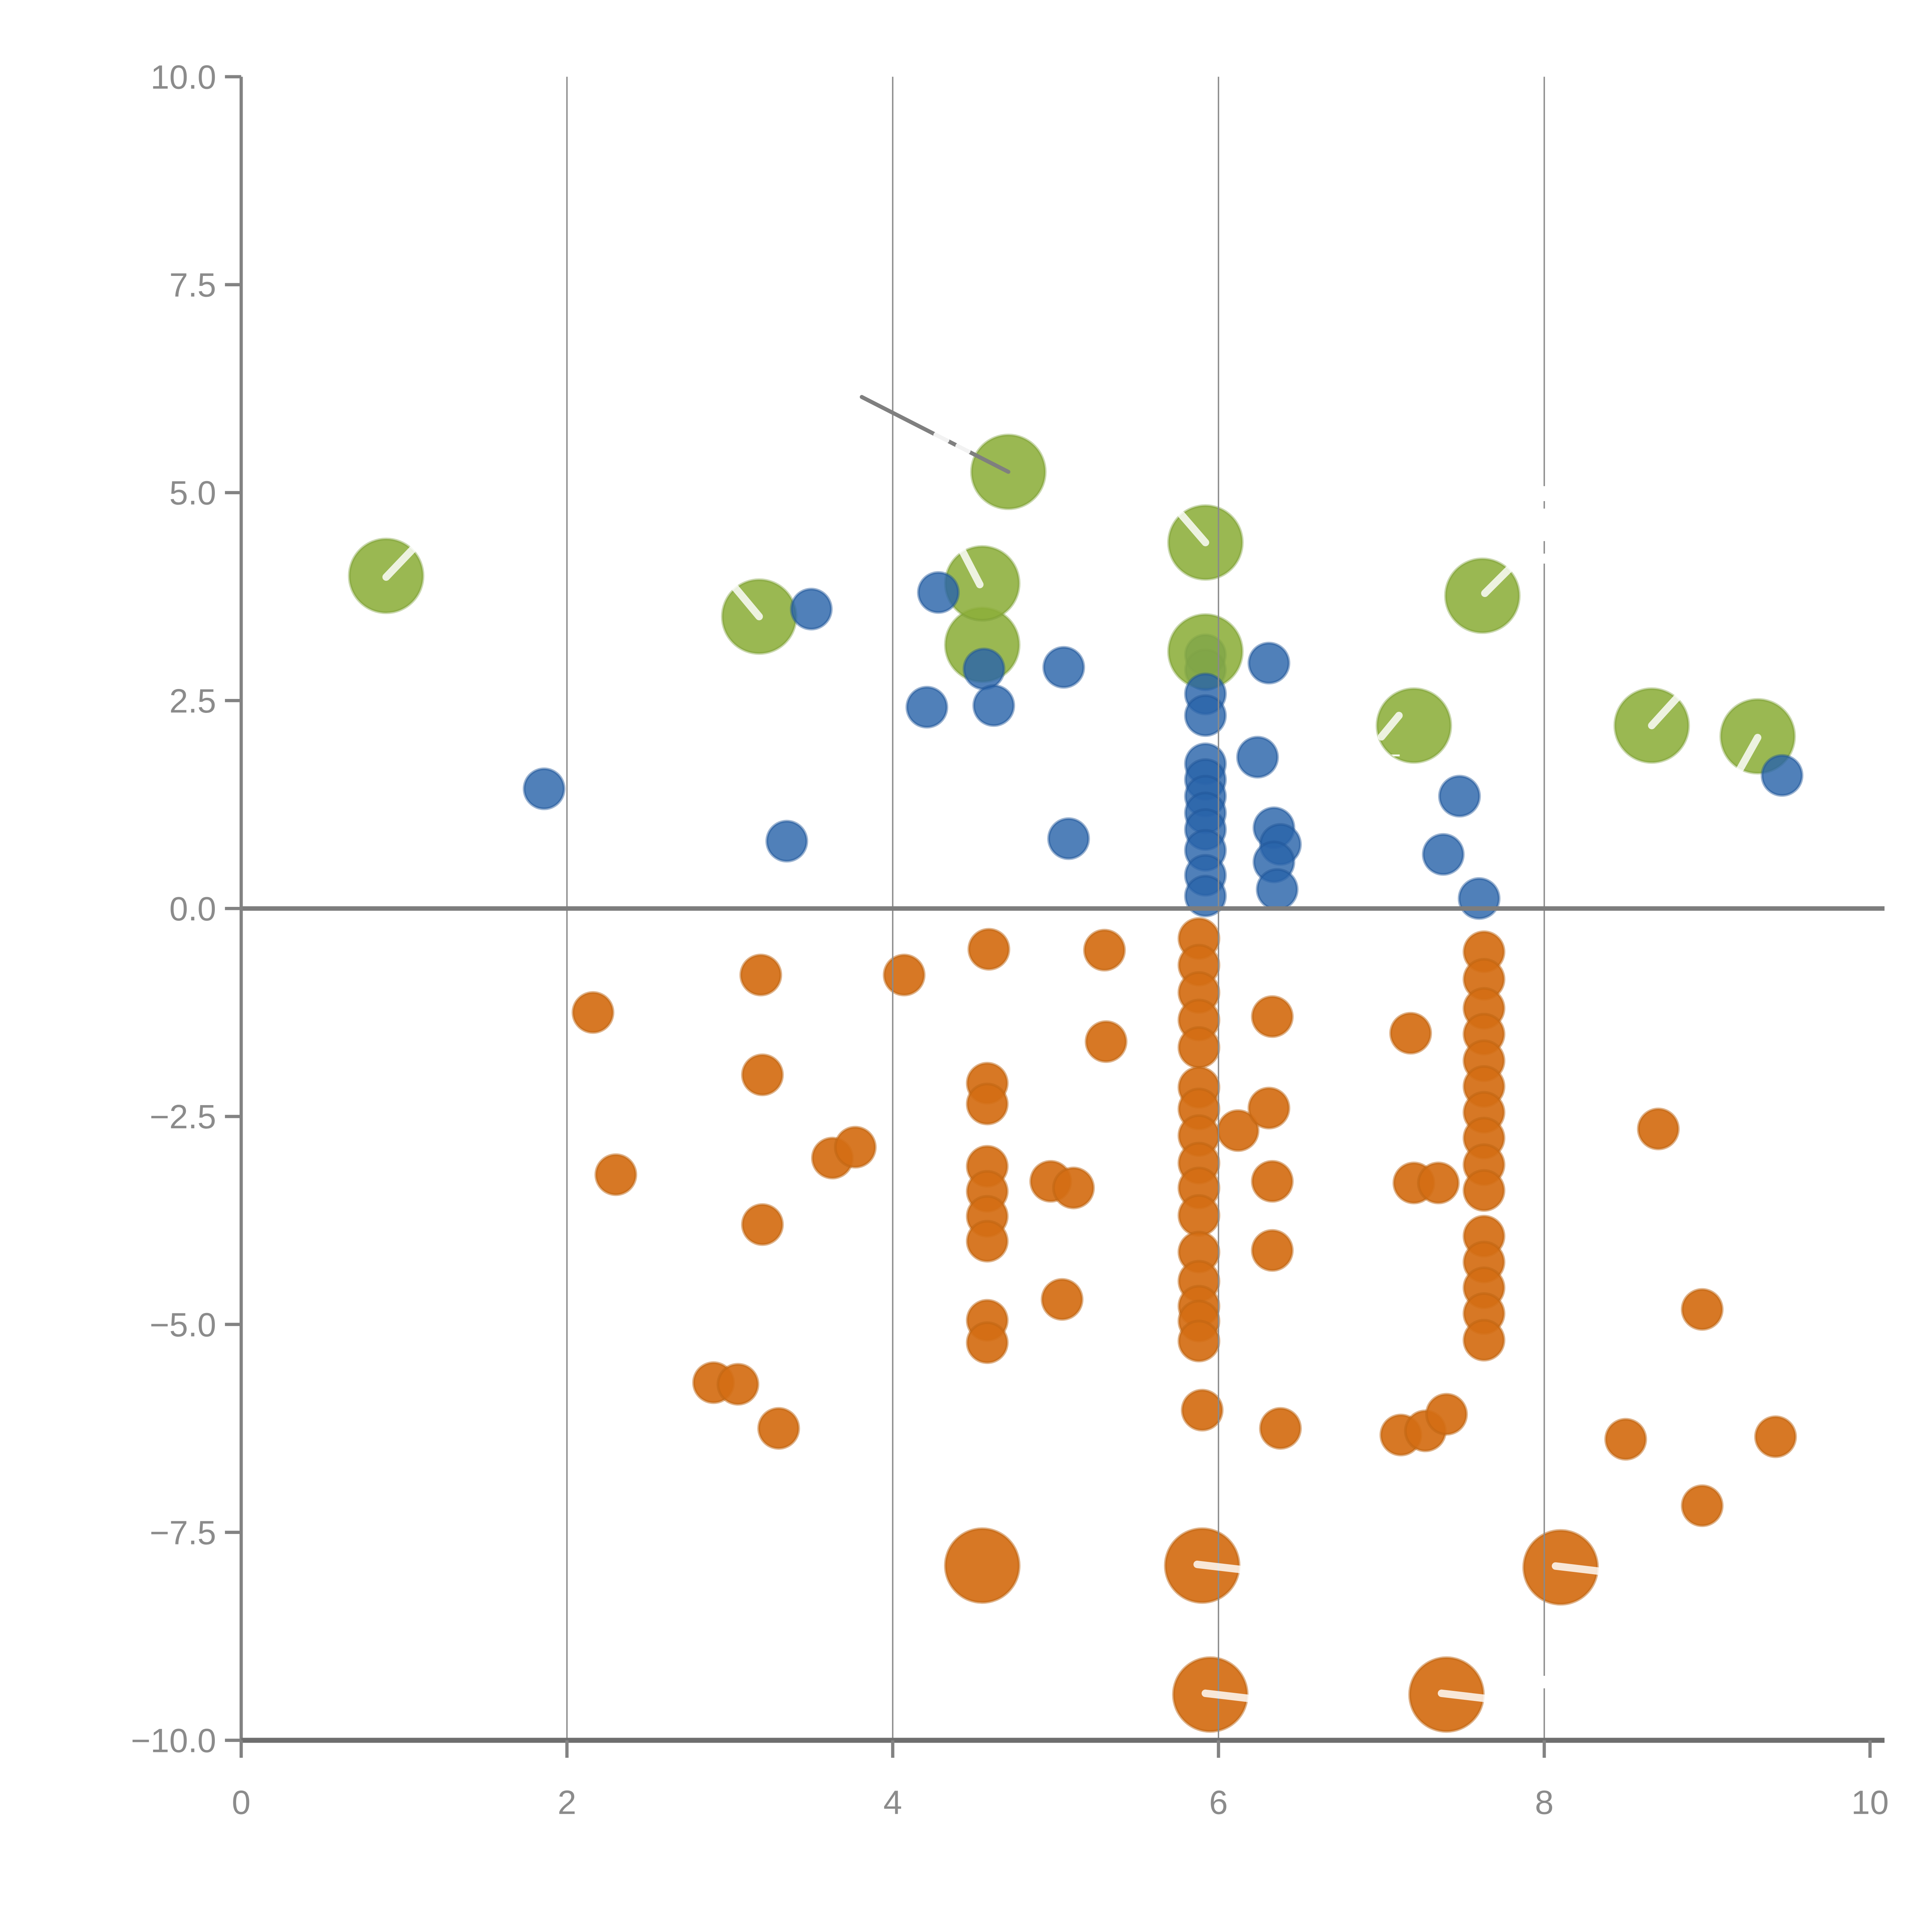  I want to click on y-tick-label: 5.0, so click(192, 493).